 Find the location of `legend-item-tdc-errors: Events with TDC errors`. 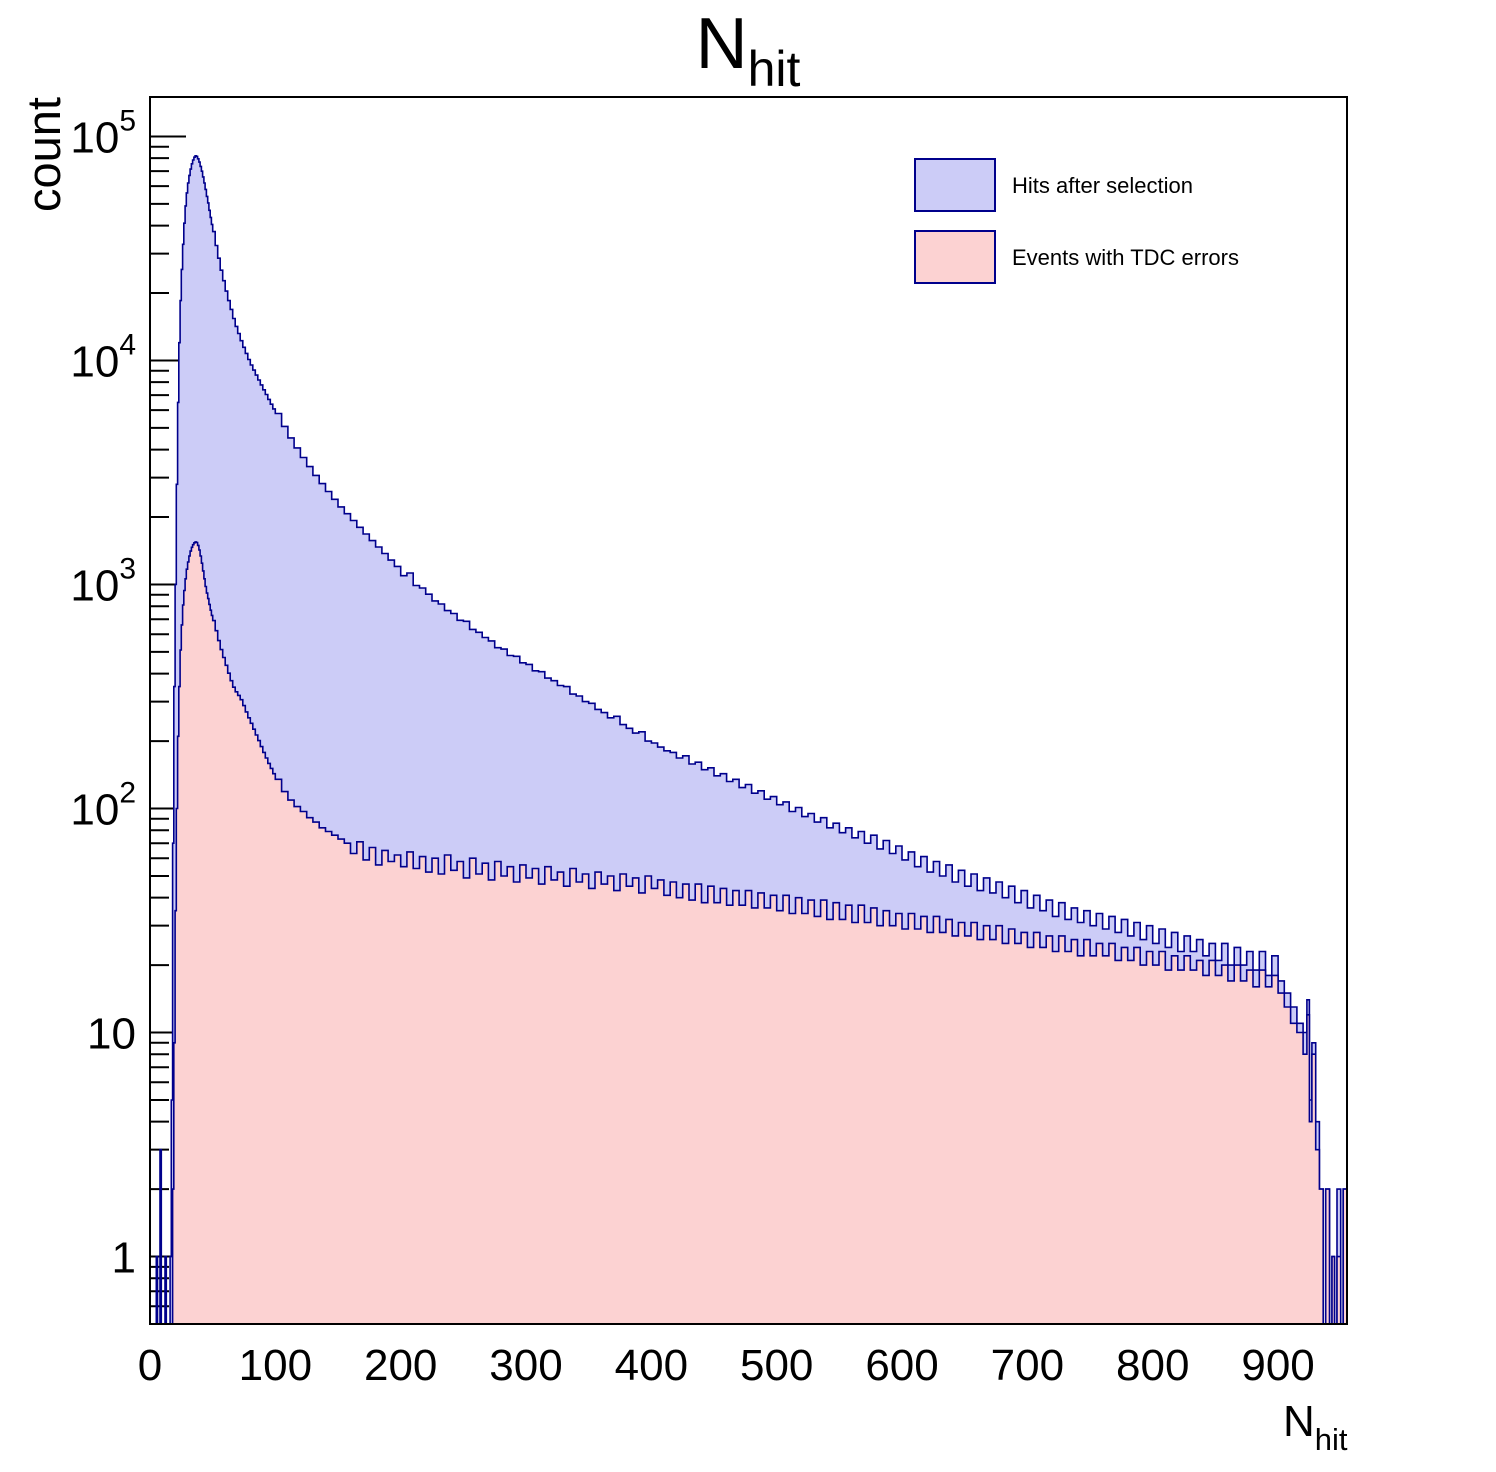

legend-item-tdc-errors: Events with TDC errors is located at coordinates (1076, 257).